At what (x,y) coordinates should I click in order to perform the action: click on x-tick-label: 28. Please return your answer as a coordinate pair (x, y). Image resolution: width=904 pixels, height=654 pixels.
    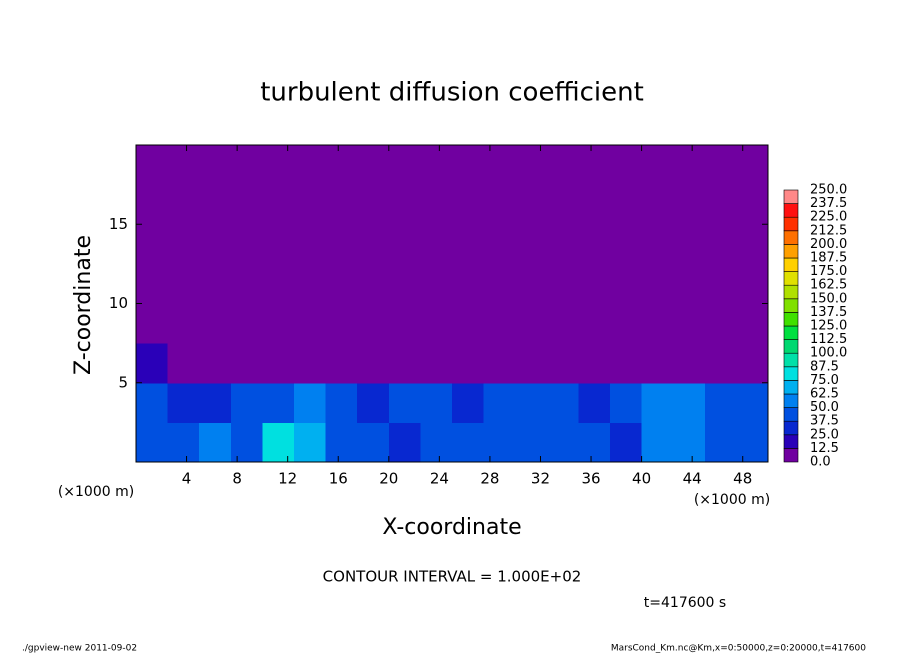
    Looking at the image, I should click on (489, 479).